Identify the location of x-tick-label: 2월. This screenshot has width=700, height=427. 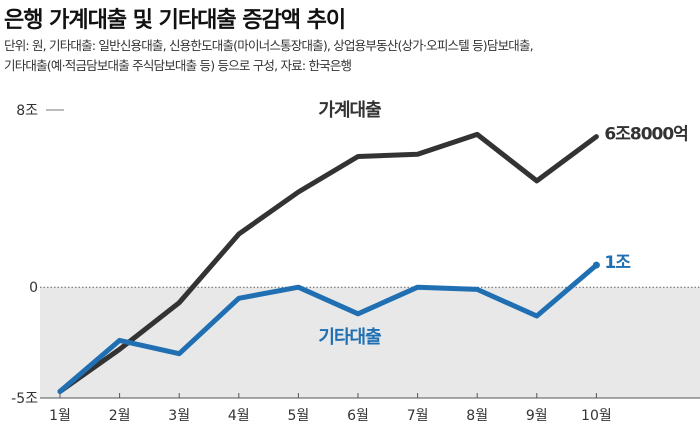
(120, 416).